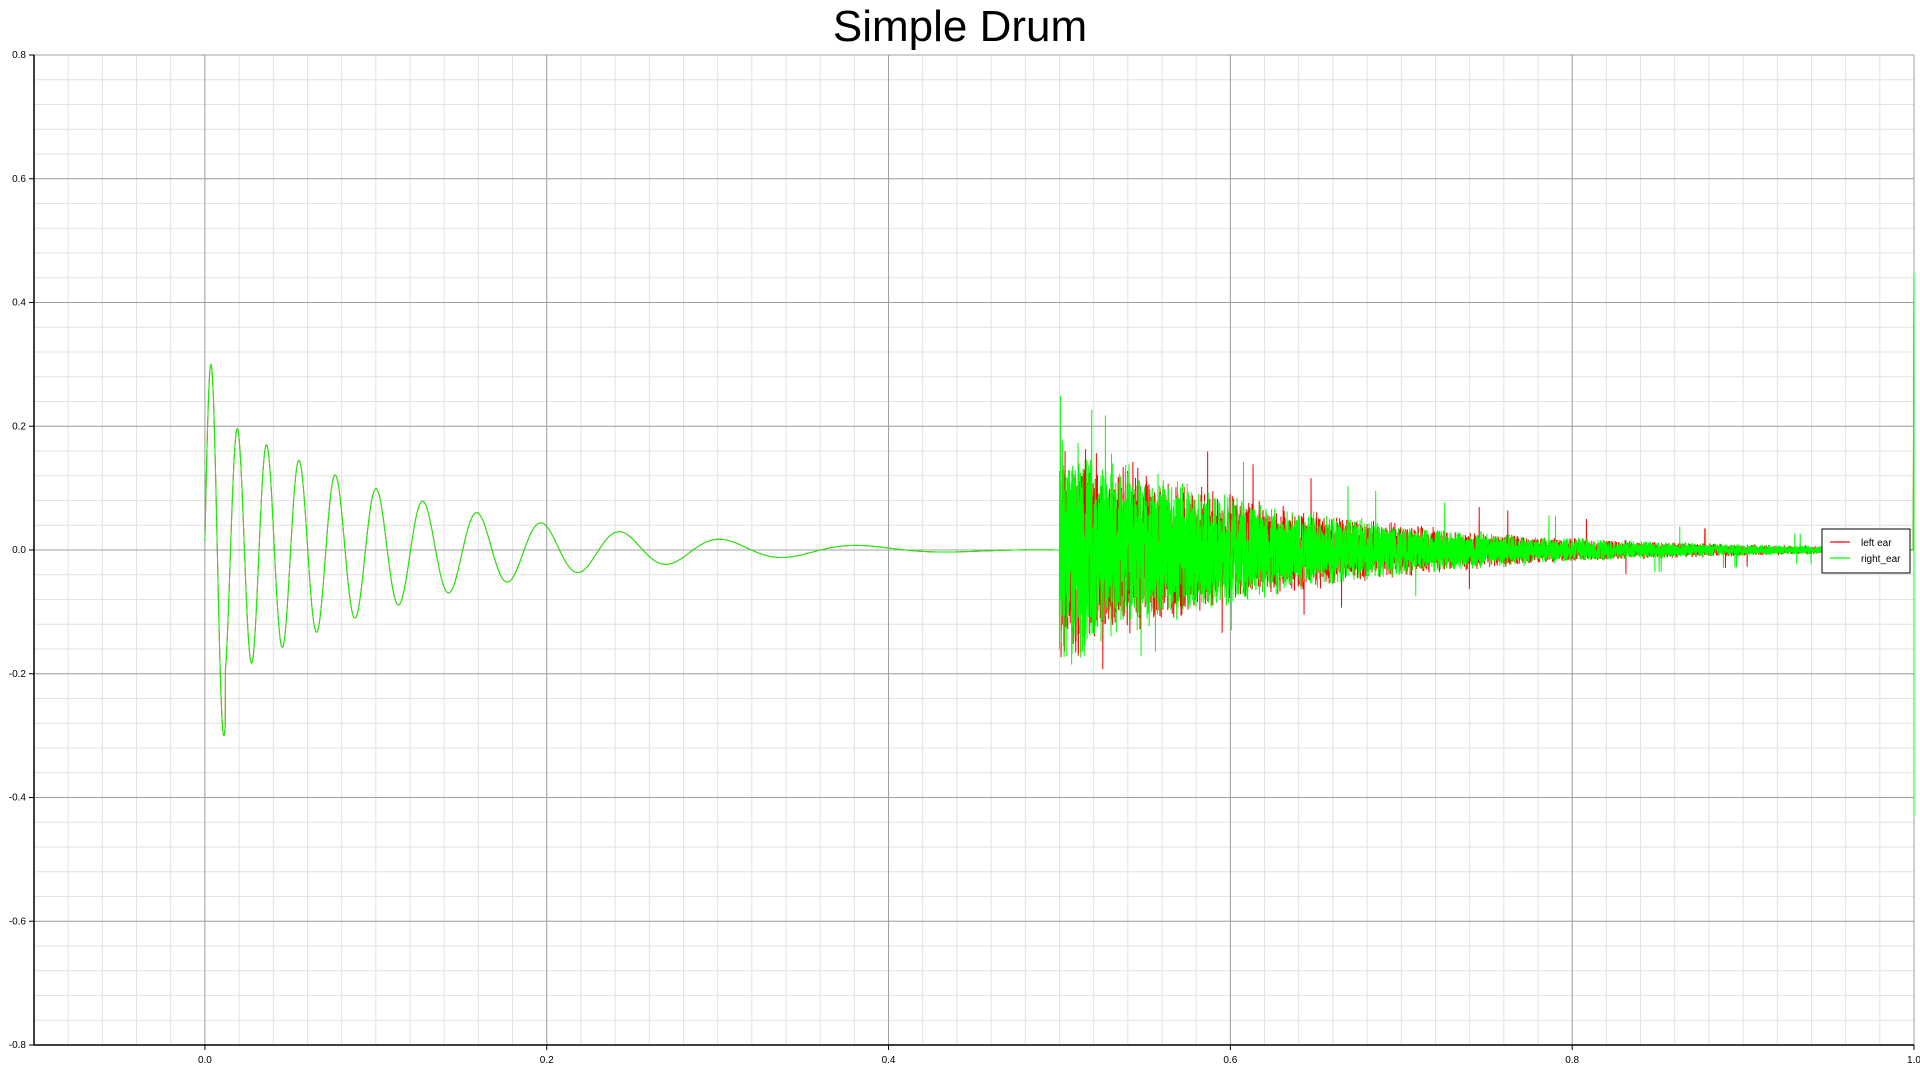  I want to click on x-tick-label: 1.0, so click(1913, 1060).